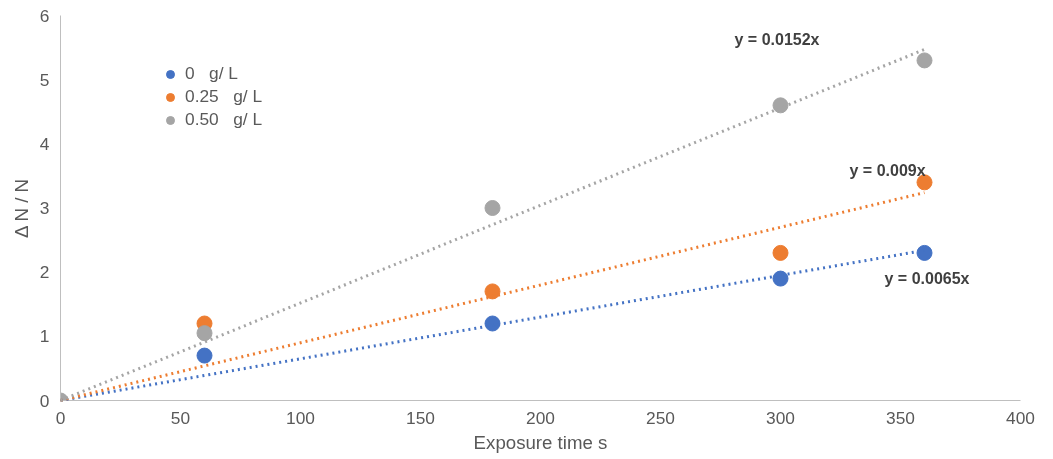  What do you see at coordinates (44, 400) in the screenshot?
I see `y-tick-label: 0` at bounding box center [44, 400].